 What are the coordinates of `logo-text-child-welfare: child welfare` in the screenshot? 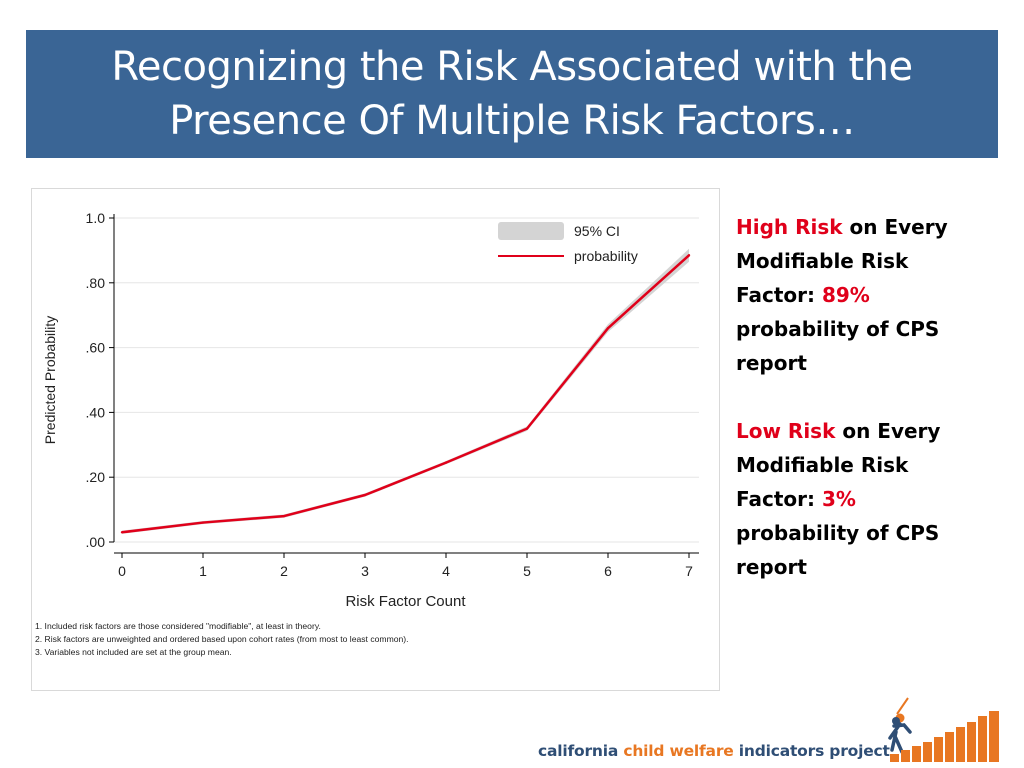 It's located at (678, 751).